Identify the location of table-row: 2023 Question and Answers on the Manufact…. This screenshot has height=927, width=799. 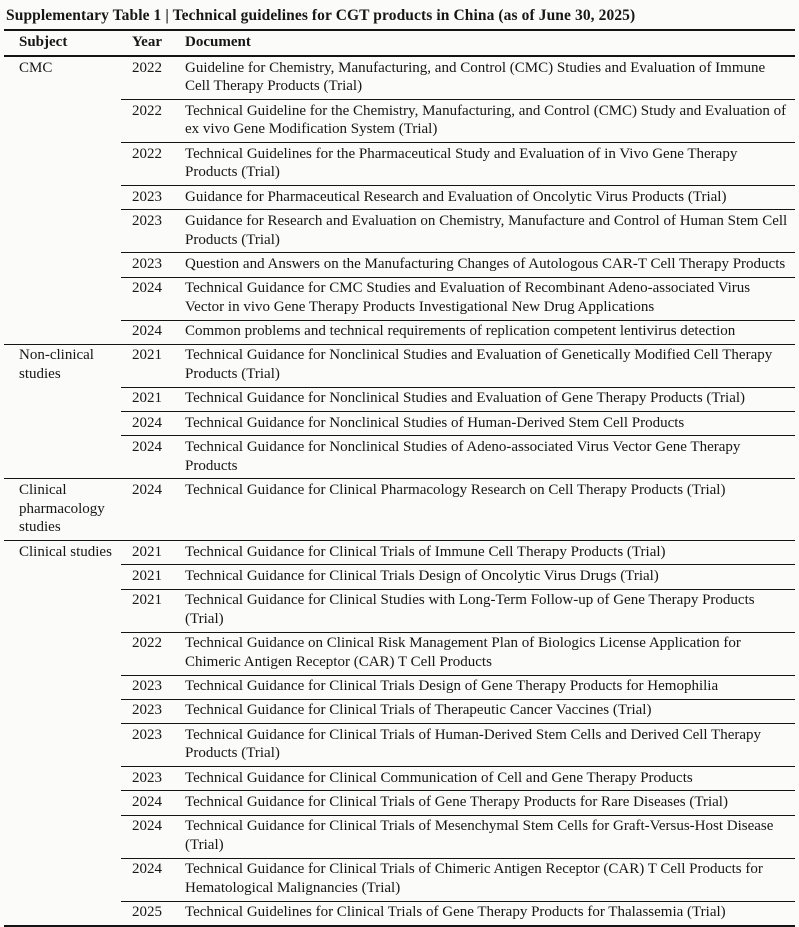
(399, 265).